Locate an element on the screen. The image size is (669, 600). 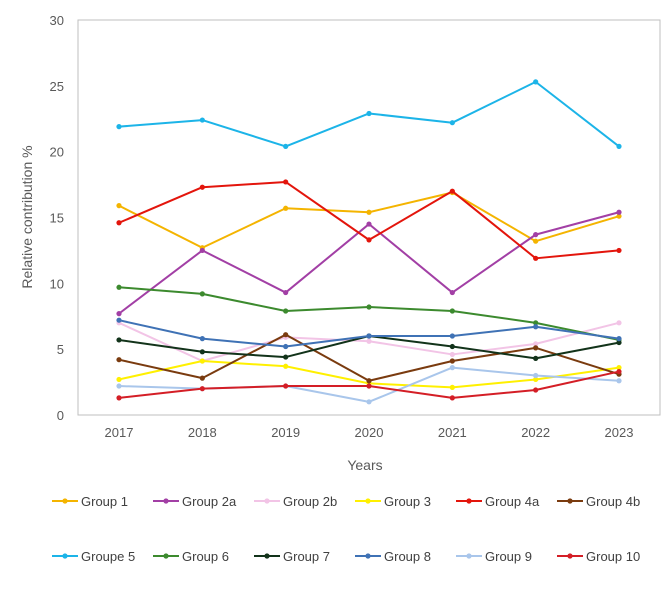
legend-item: Group 10 is located at coordinates (598, 556).